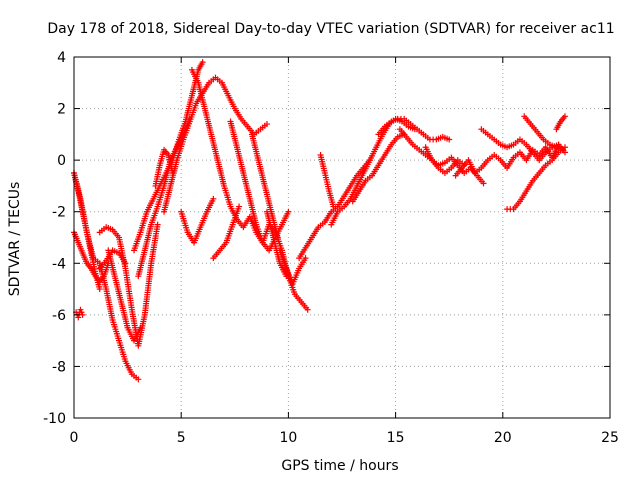 The width and height of the screenshot is (640, 480). What do you see at coordinates (288, 438) in the screenshot?
I see `x-tick-label: 10` at bounding box center [288, 438].